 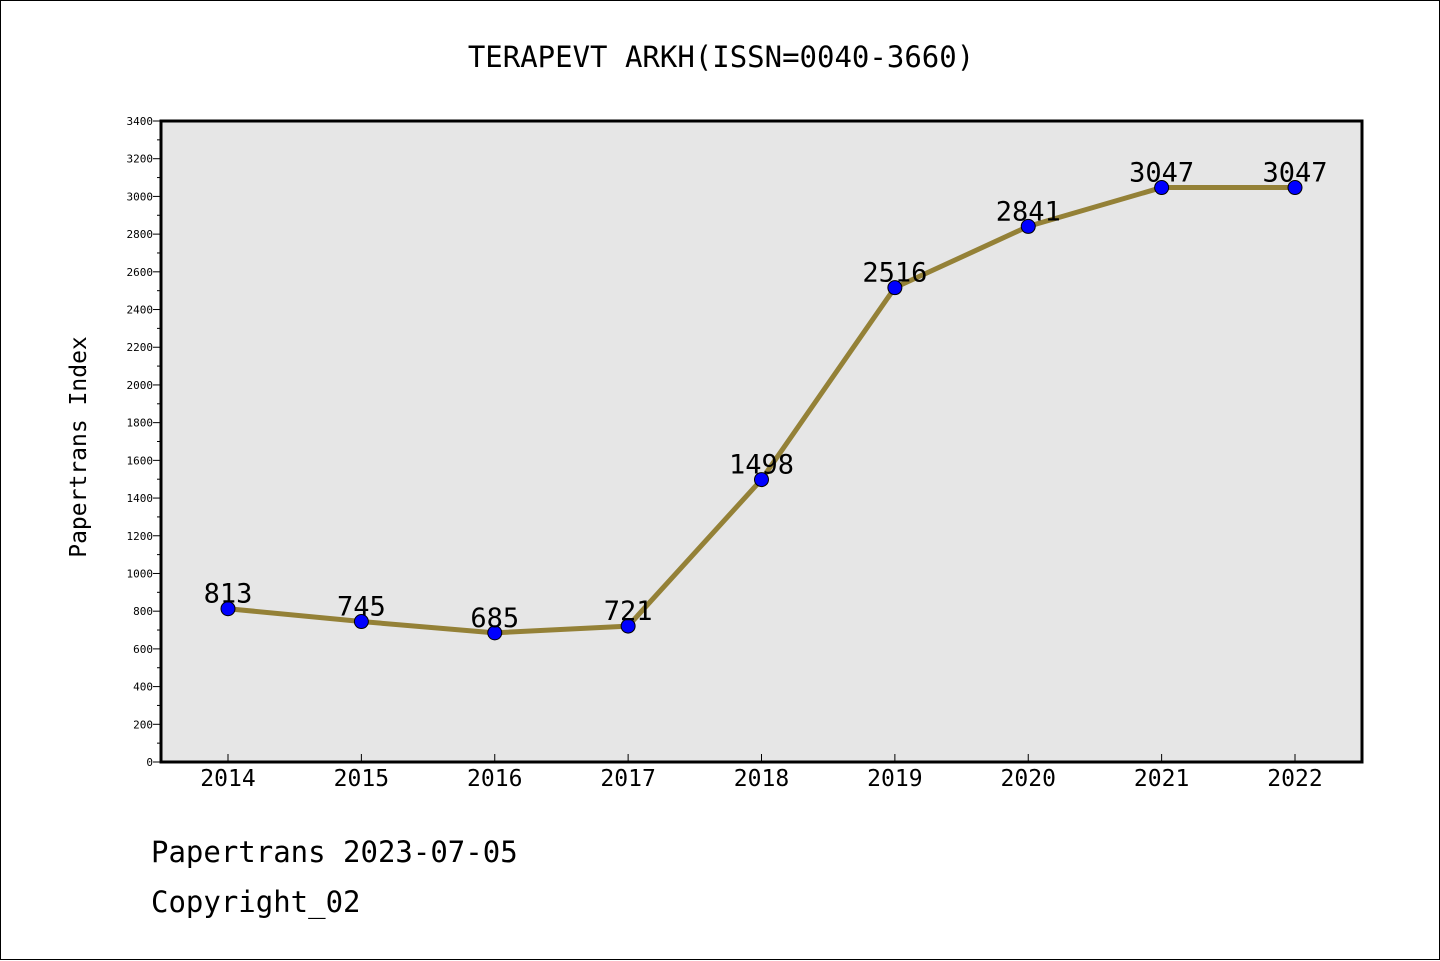 What do you see at coordinates (256, 902) in the screenshot?
I see `footer-copyright: Copyright_02` at bounding box center [256, 902].